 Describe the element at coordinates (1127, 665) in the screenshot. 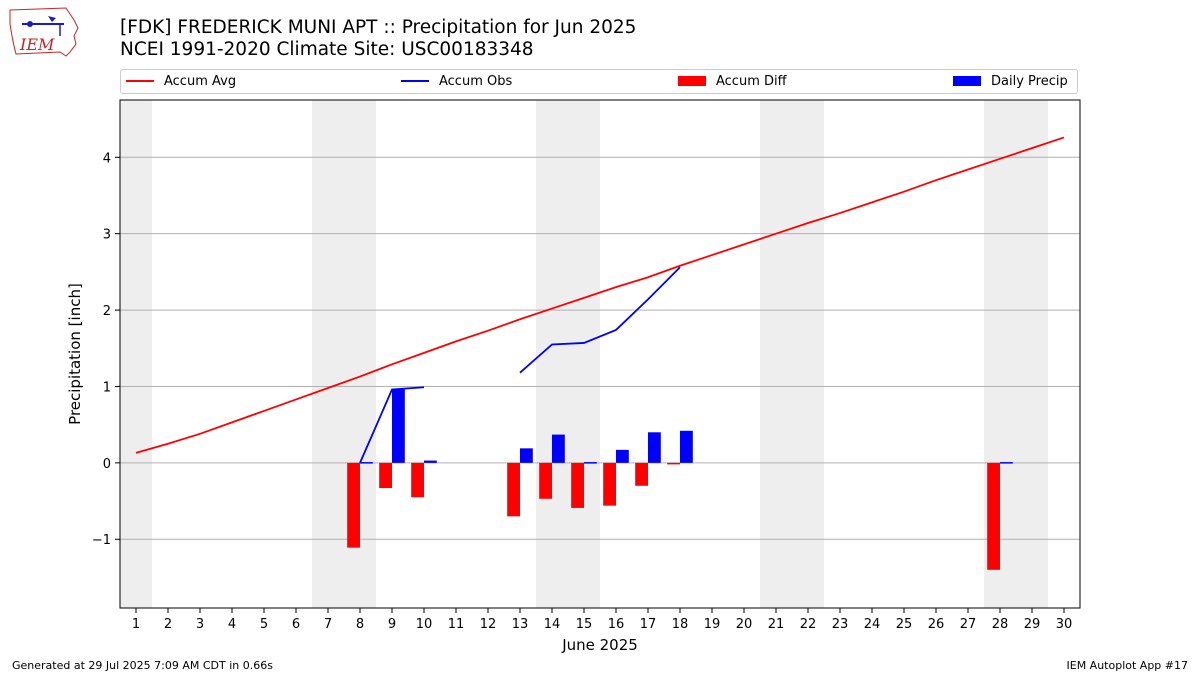

I see `app-id-label: IEM Autoplot App #17` at that location.